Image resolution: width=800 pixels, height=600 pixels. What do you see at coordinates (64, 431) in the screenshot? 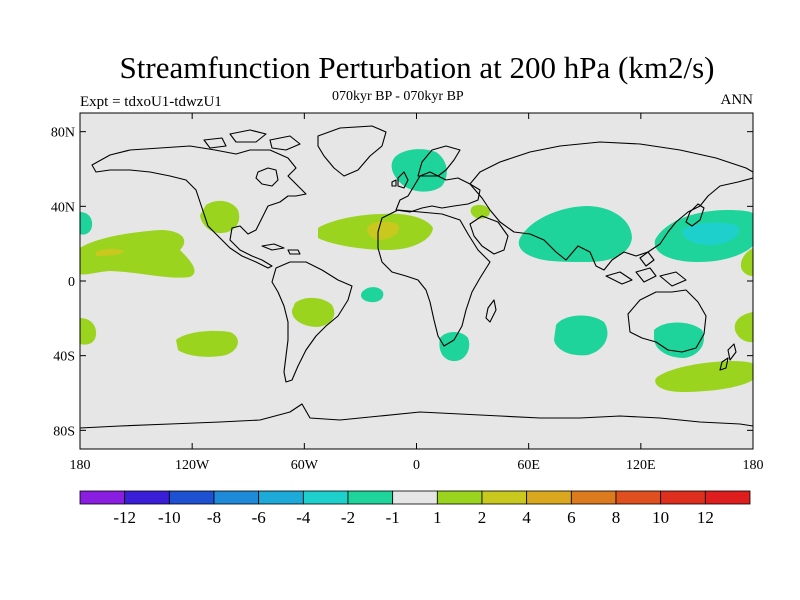
I see `y-tick-label: 80S` at bounding box center [64, 431].